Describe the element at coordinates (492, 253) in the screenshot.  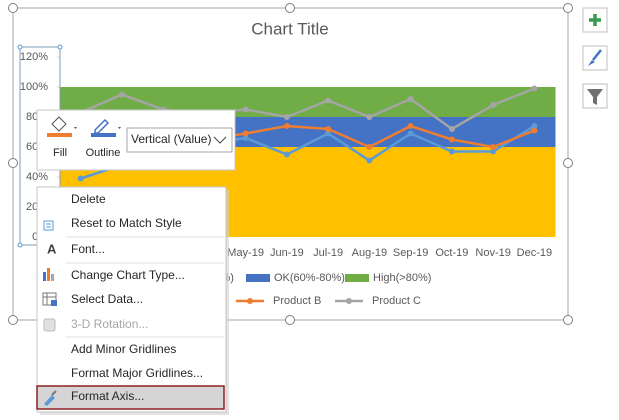
I see `x-tick-label: Nov-19` at that location.